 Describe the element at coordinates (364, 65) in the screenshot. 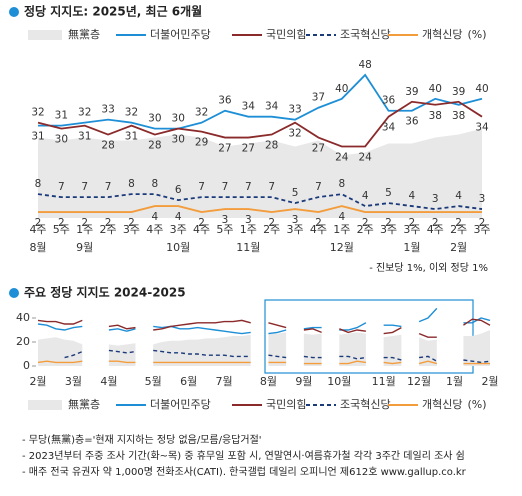

I see `data-label: 48` at that location.